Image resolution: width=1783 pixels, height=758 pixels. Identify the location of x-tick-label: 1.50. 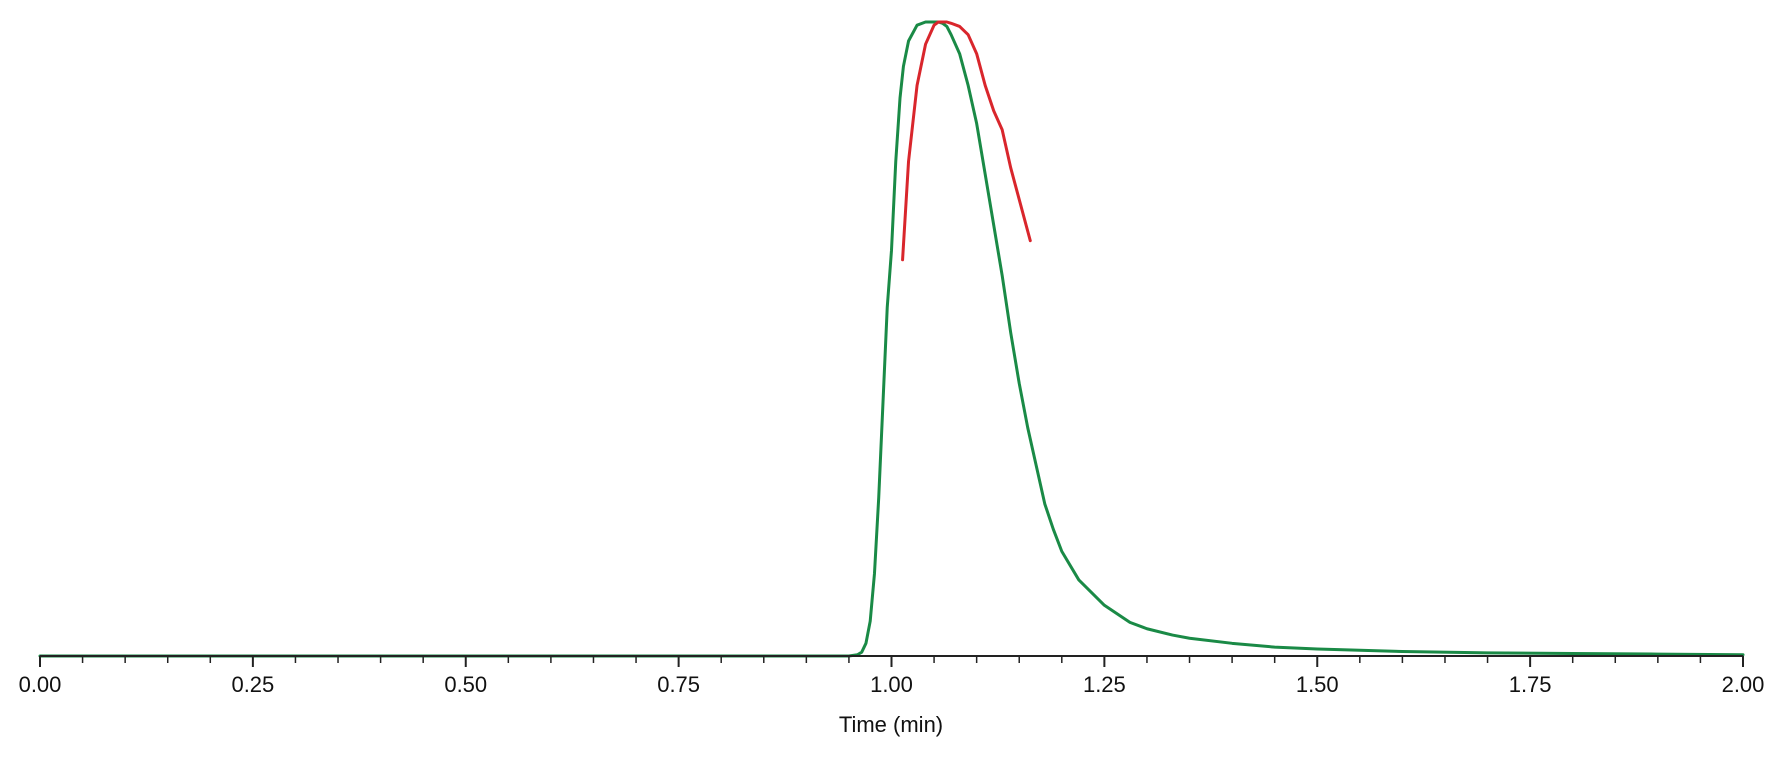
(1317, 684).